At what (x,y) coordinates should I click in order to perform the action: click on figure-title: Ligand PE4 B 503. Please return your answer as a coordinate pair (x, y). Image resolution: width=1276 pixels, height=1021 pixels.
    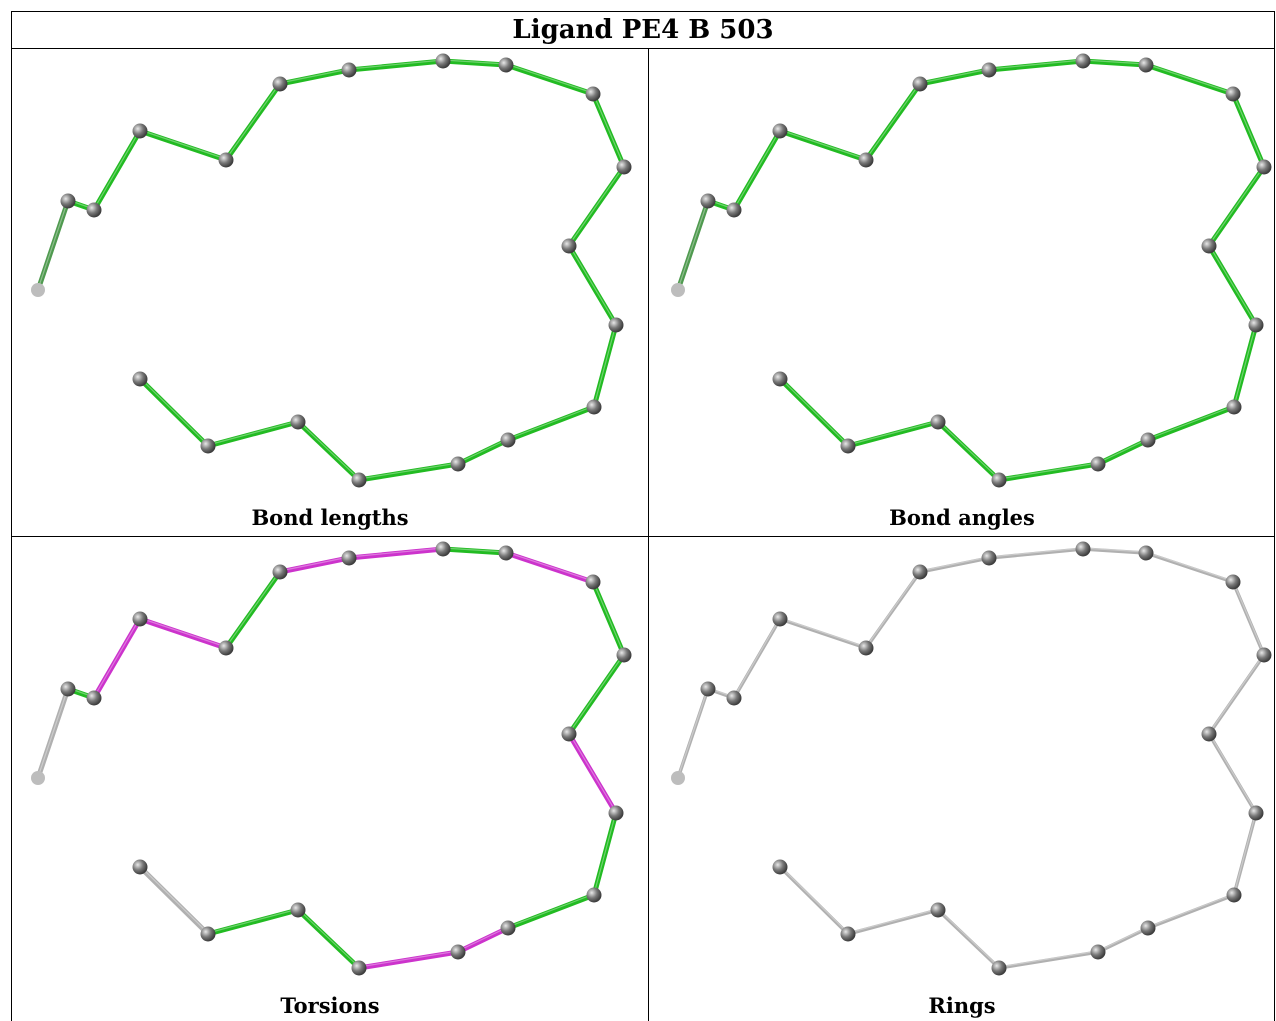
    Looking at the image, I should click on (643, 30).